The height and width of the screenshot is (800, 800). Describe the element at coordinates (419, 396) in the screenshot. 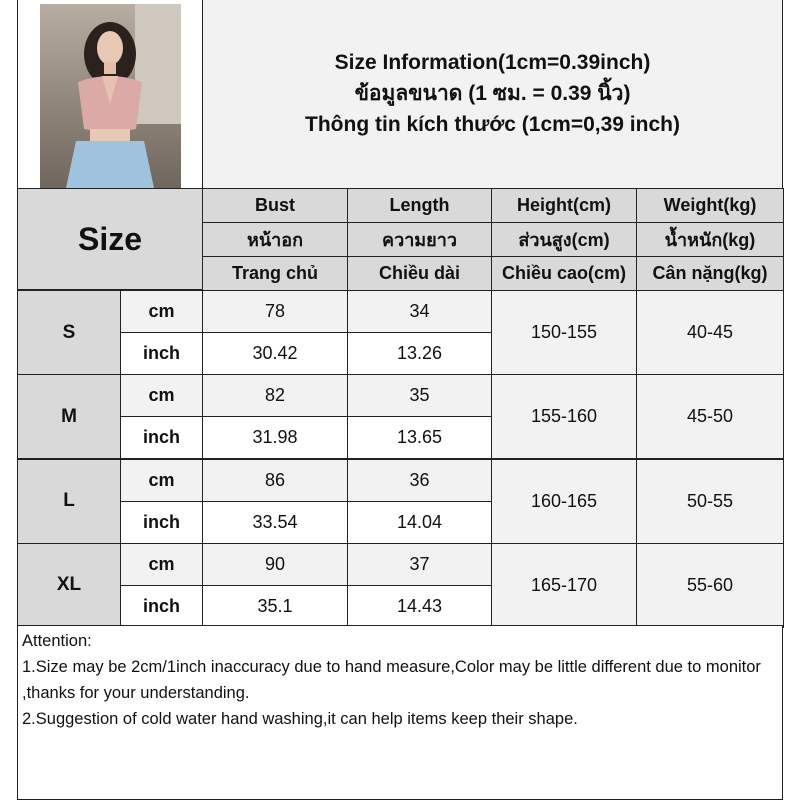

I see `length-cm: 35` at that location.